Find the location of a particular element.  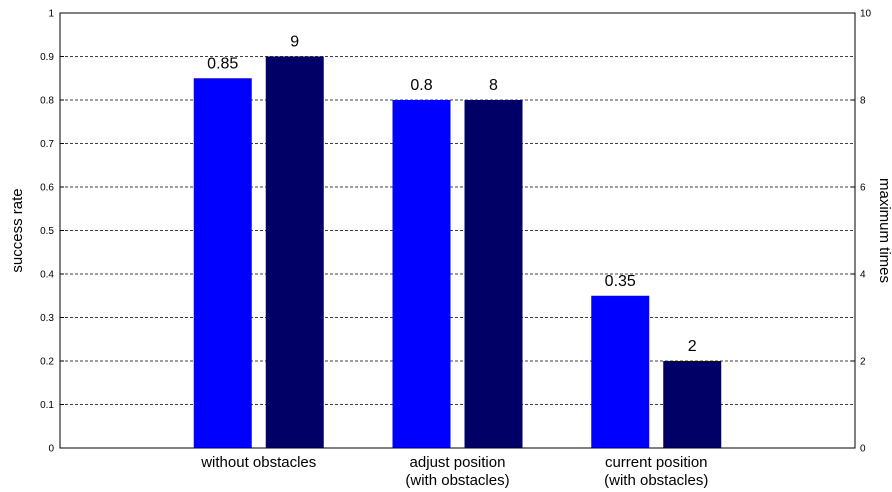

right-tick-label: 8 is located at coordinates (863, 101).